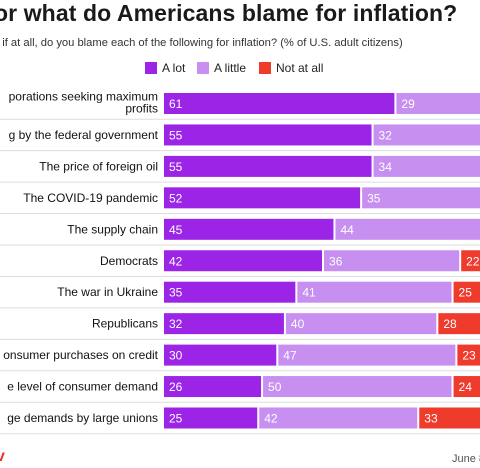 This screenshot has width=480, height=468. What do you see at coordinates (473, 261) in the screenshot?
I see `data-label-not-at-all: 22` at bounding box center [473, 261].